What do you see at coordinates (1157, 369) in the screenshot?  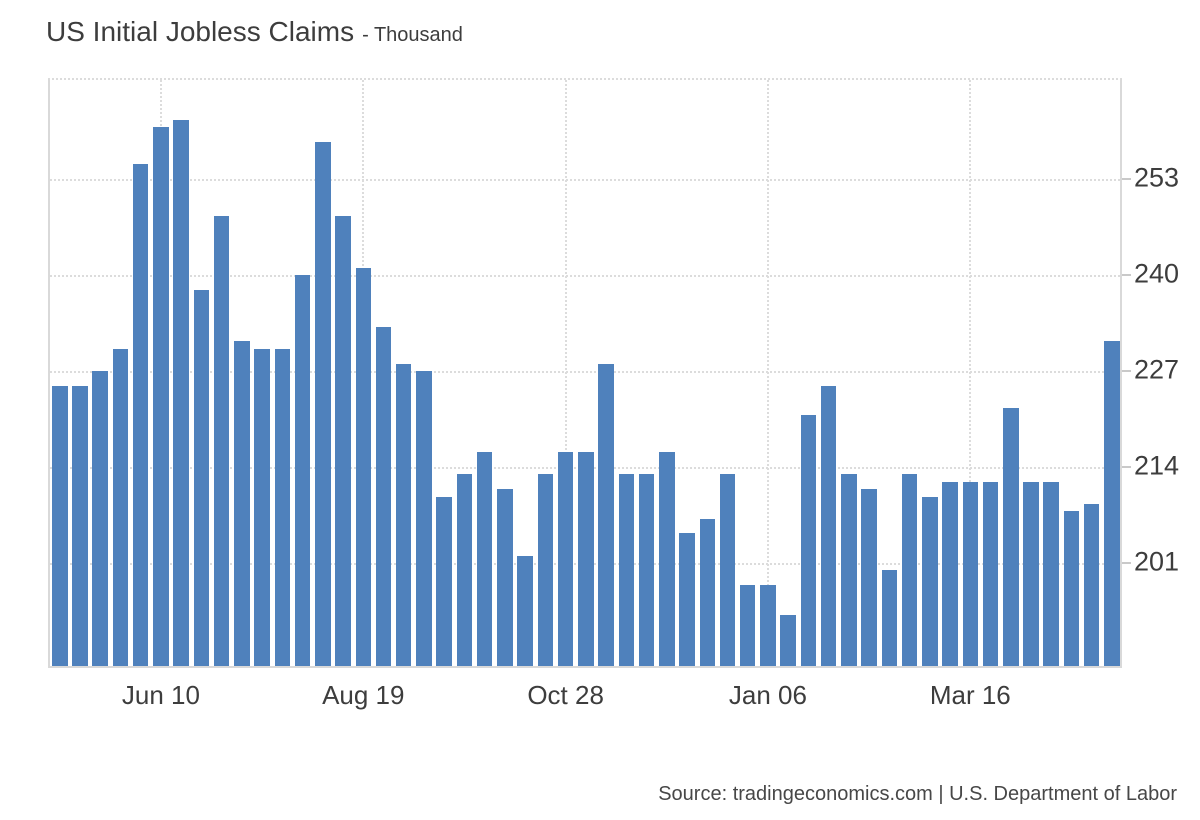 I see `y-axis-label: 227` at bounding box center [1157, 369].